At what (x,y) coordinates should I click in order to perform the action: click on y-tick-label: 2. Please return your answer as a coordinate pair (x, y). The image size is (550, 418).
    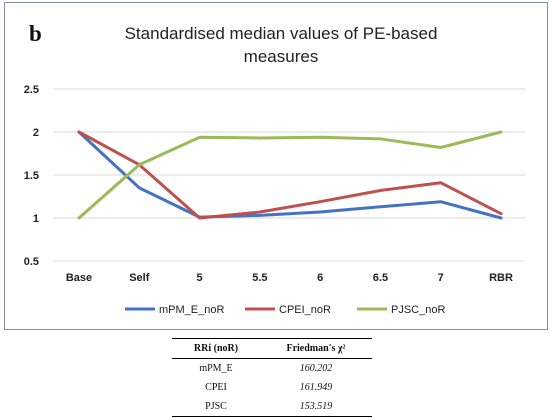
    Looking at the image, I should click on (36, 133).